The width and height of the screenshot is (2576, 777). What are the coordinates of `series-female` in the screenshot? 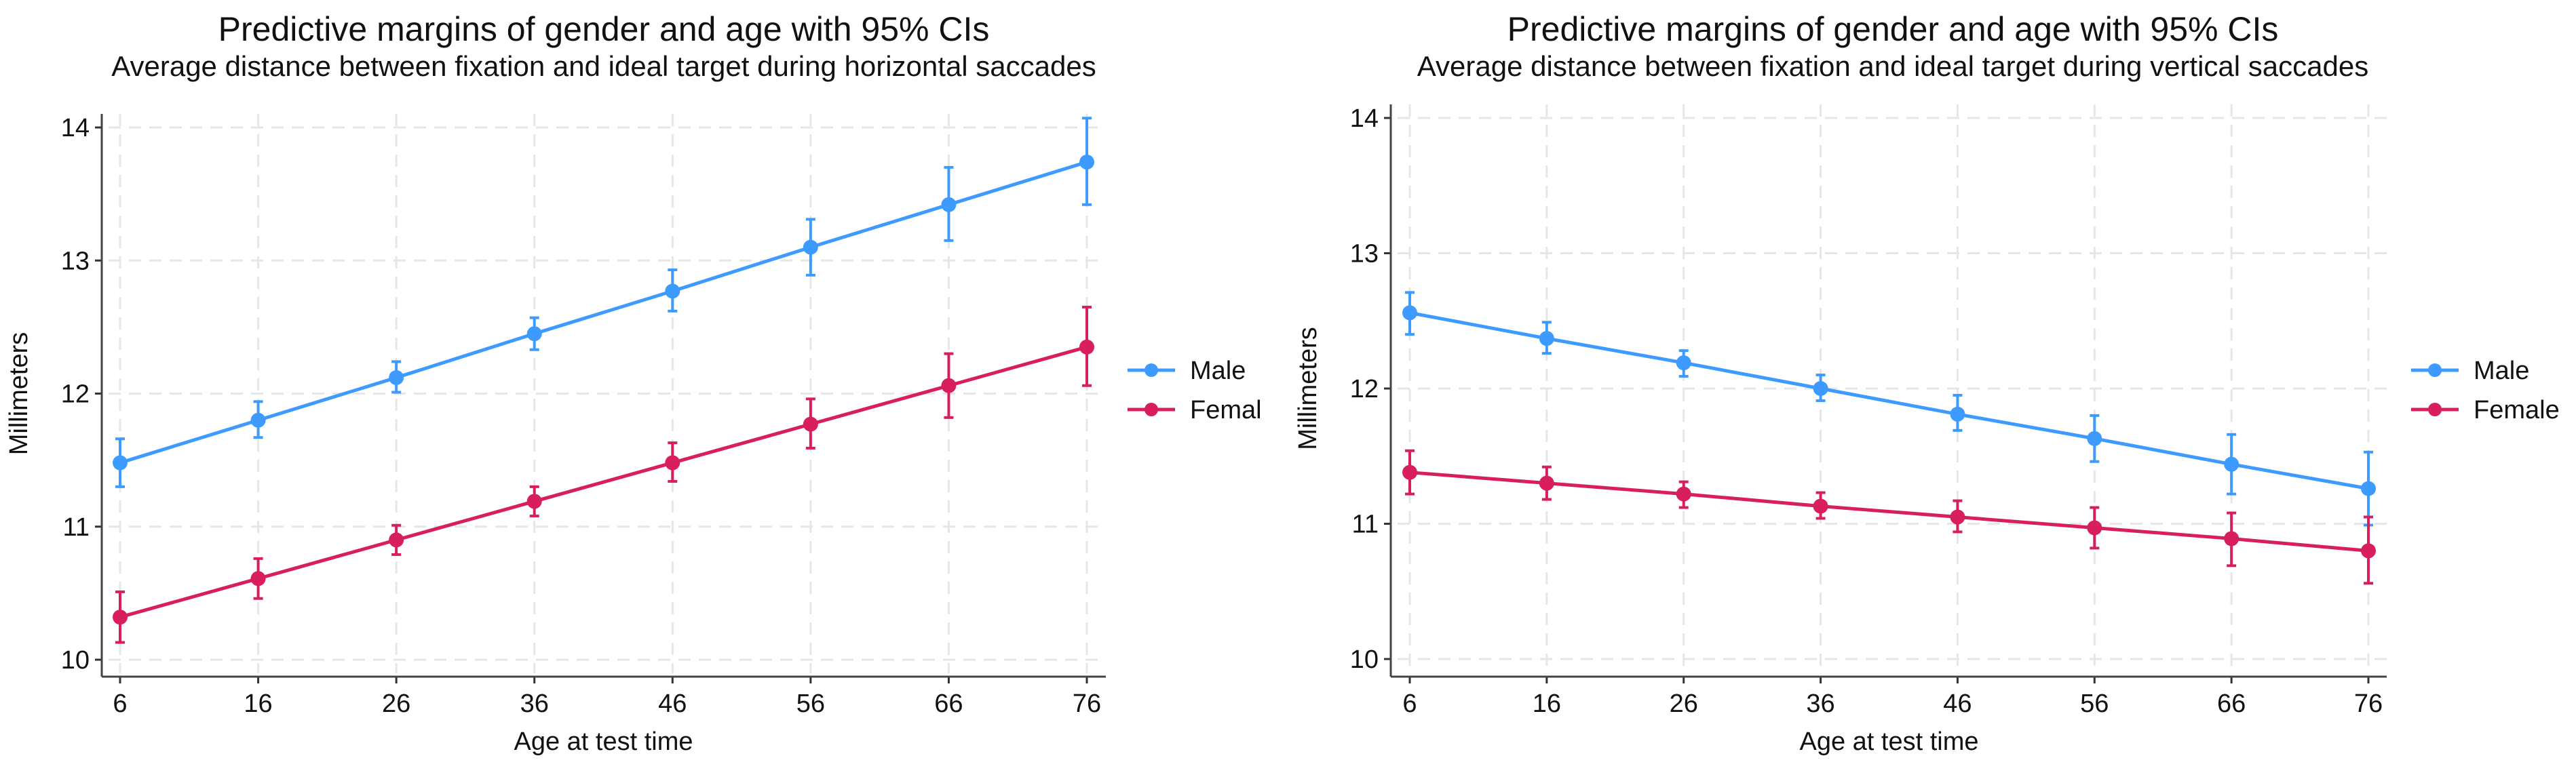 It's located at (1889, 517).